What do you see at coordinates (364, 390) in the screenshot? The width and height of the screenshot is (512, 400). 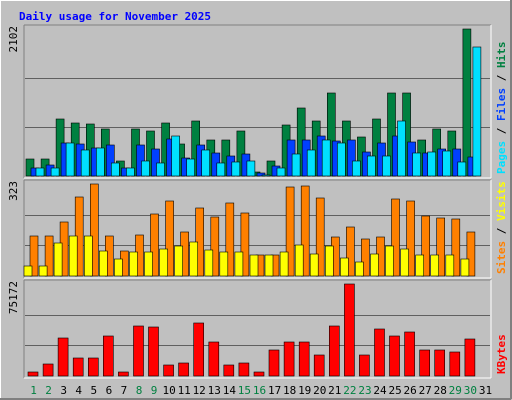 I see `x-tick-label: 23` at bounding box center [364, 390].